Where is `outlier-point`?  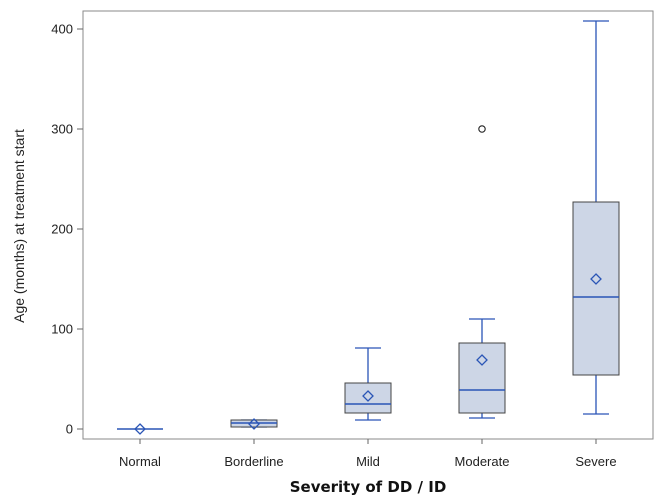
outlier-point is located at coordinates (482, 129).